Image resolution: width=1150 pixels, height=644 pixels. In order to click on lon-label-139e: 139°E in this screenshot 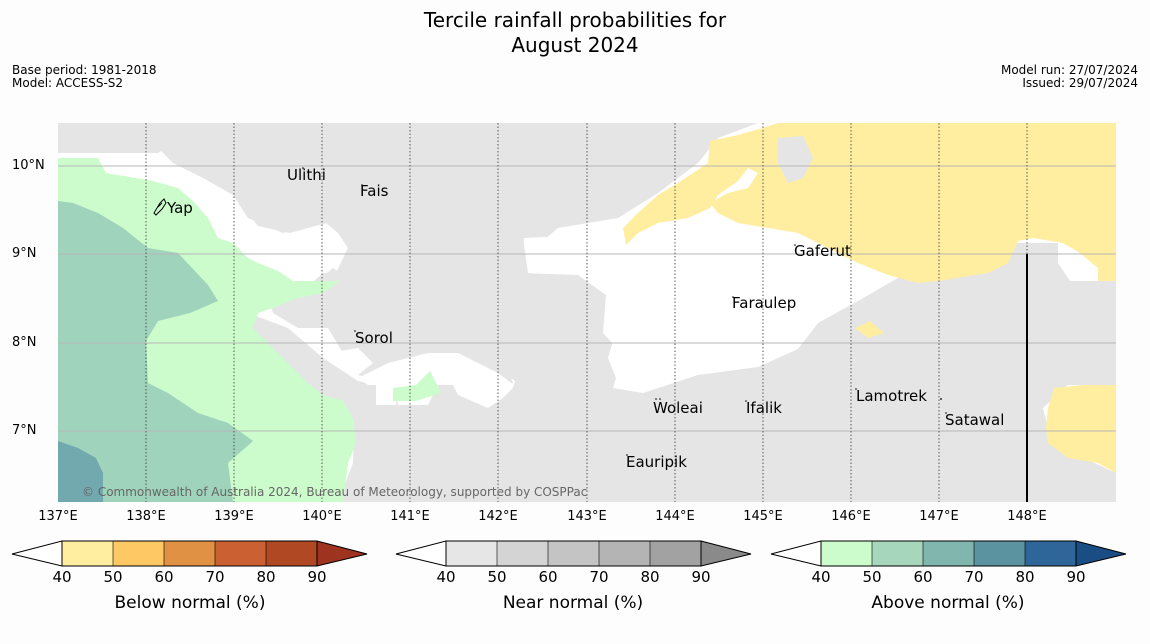, I will do `click(234, 516)`.